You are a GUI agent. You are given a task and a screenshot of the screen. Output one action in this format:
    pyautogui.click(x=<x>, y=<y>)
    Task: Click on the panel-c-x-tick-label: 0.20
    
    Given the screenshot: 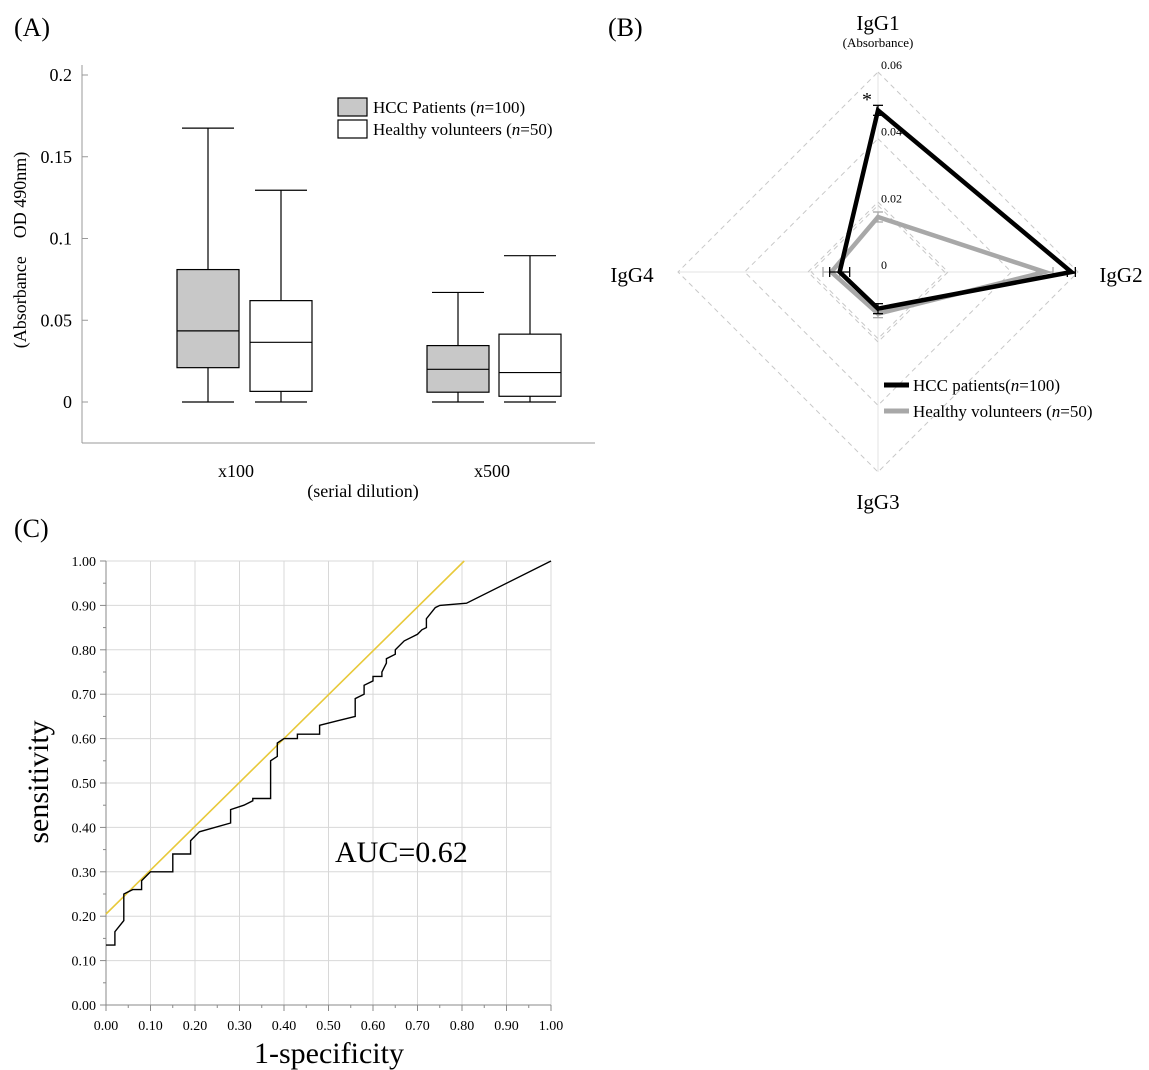 What is the action you would take?
    pyautogui.click(x=195, y=1026)
    